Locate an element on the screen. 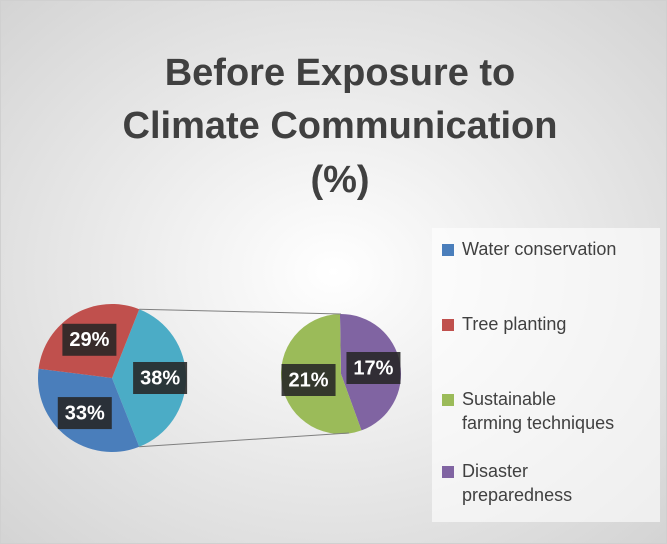 The image size is (667, 544). chart-title: Climate Communication is located at coordinates (340, 126).